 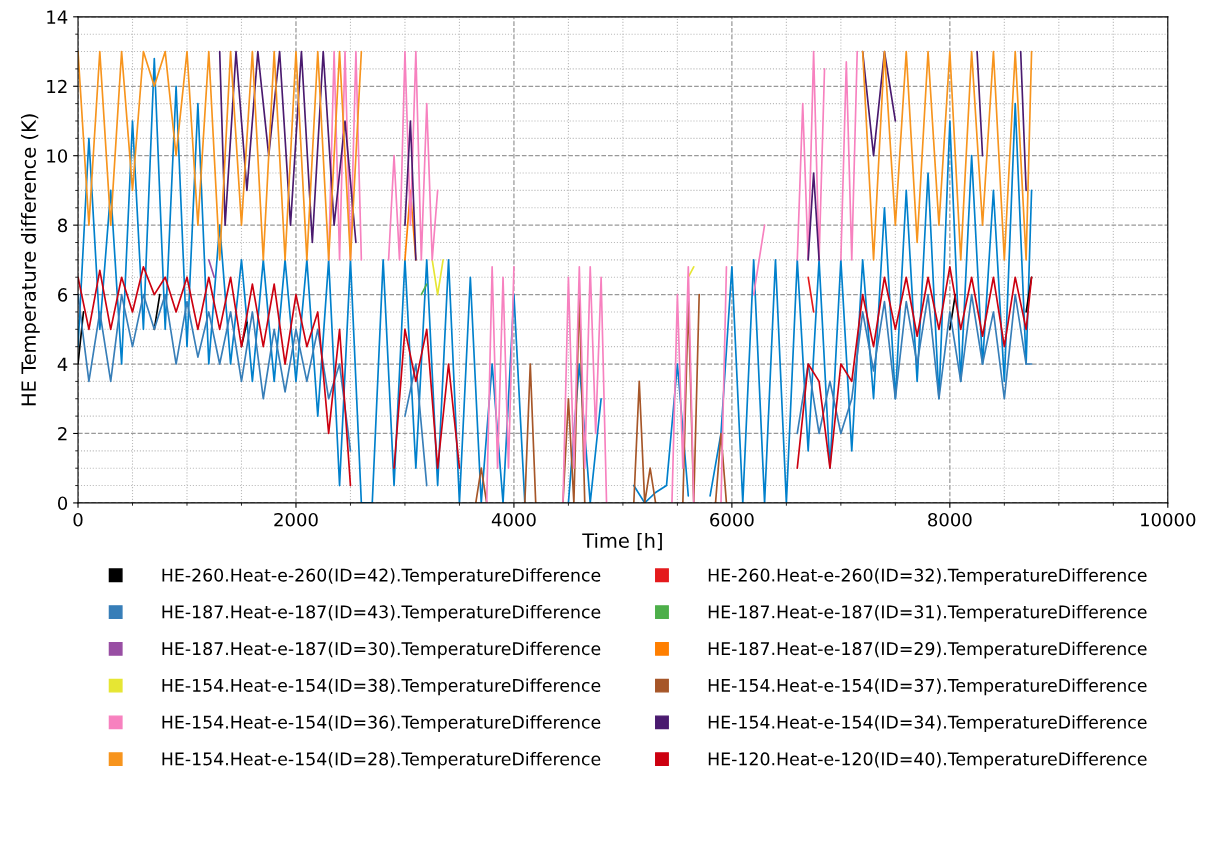 What do you see at coordinates (63, 295) in the screenshot?
I see `y-tick-label: 6` at bounding box center [63, 295].